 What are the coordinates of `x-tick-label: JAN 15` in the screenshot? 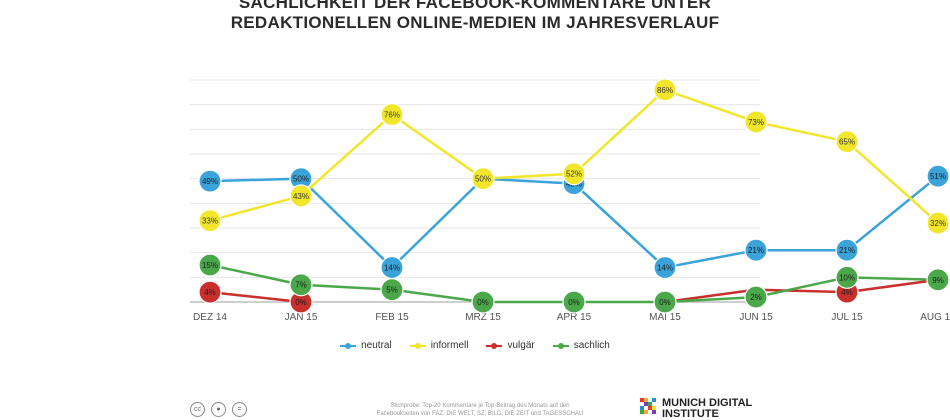 It's located at (301, 317).